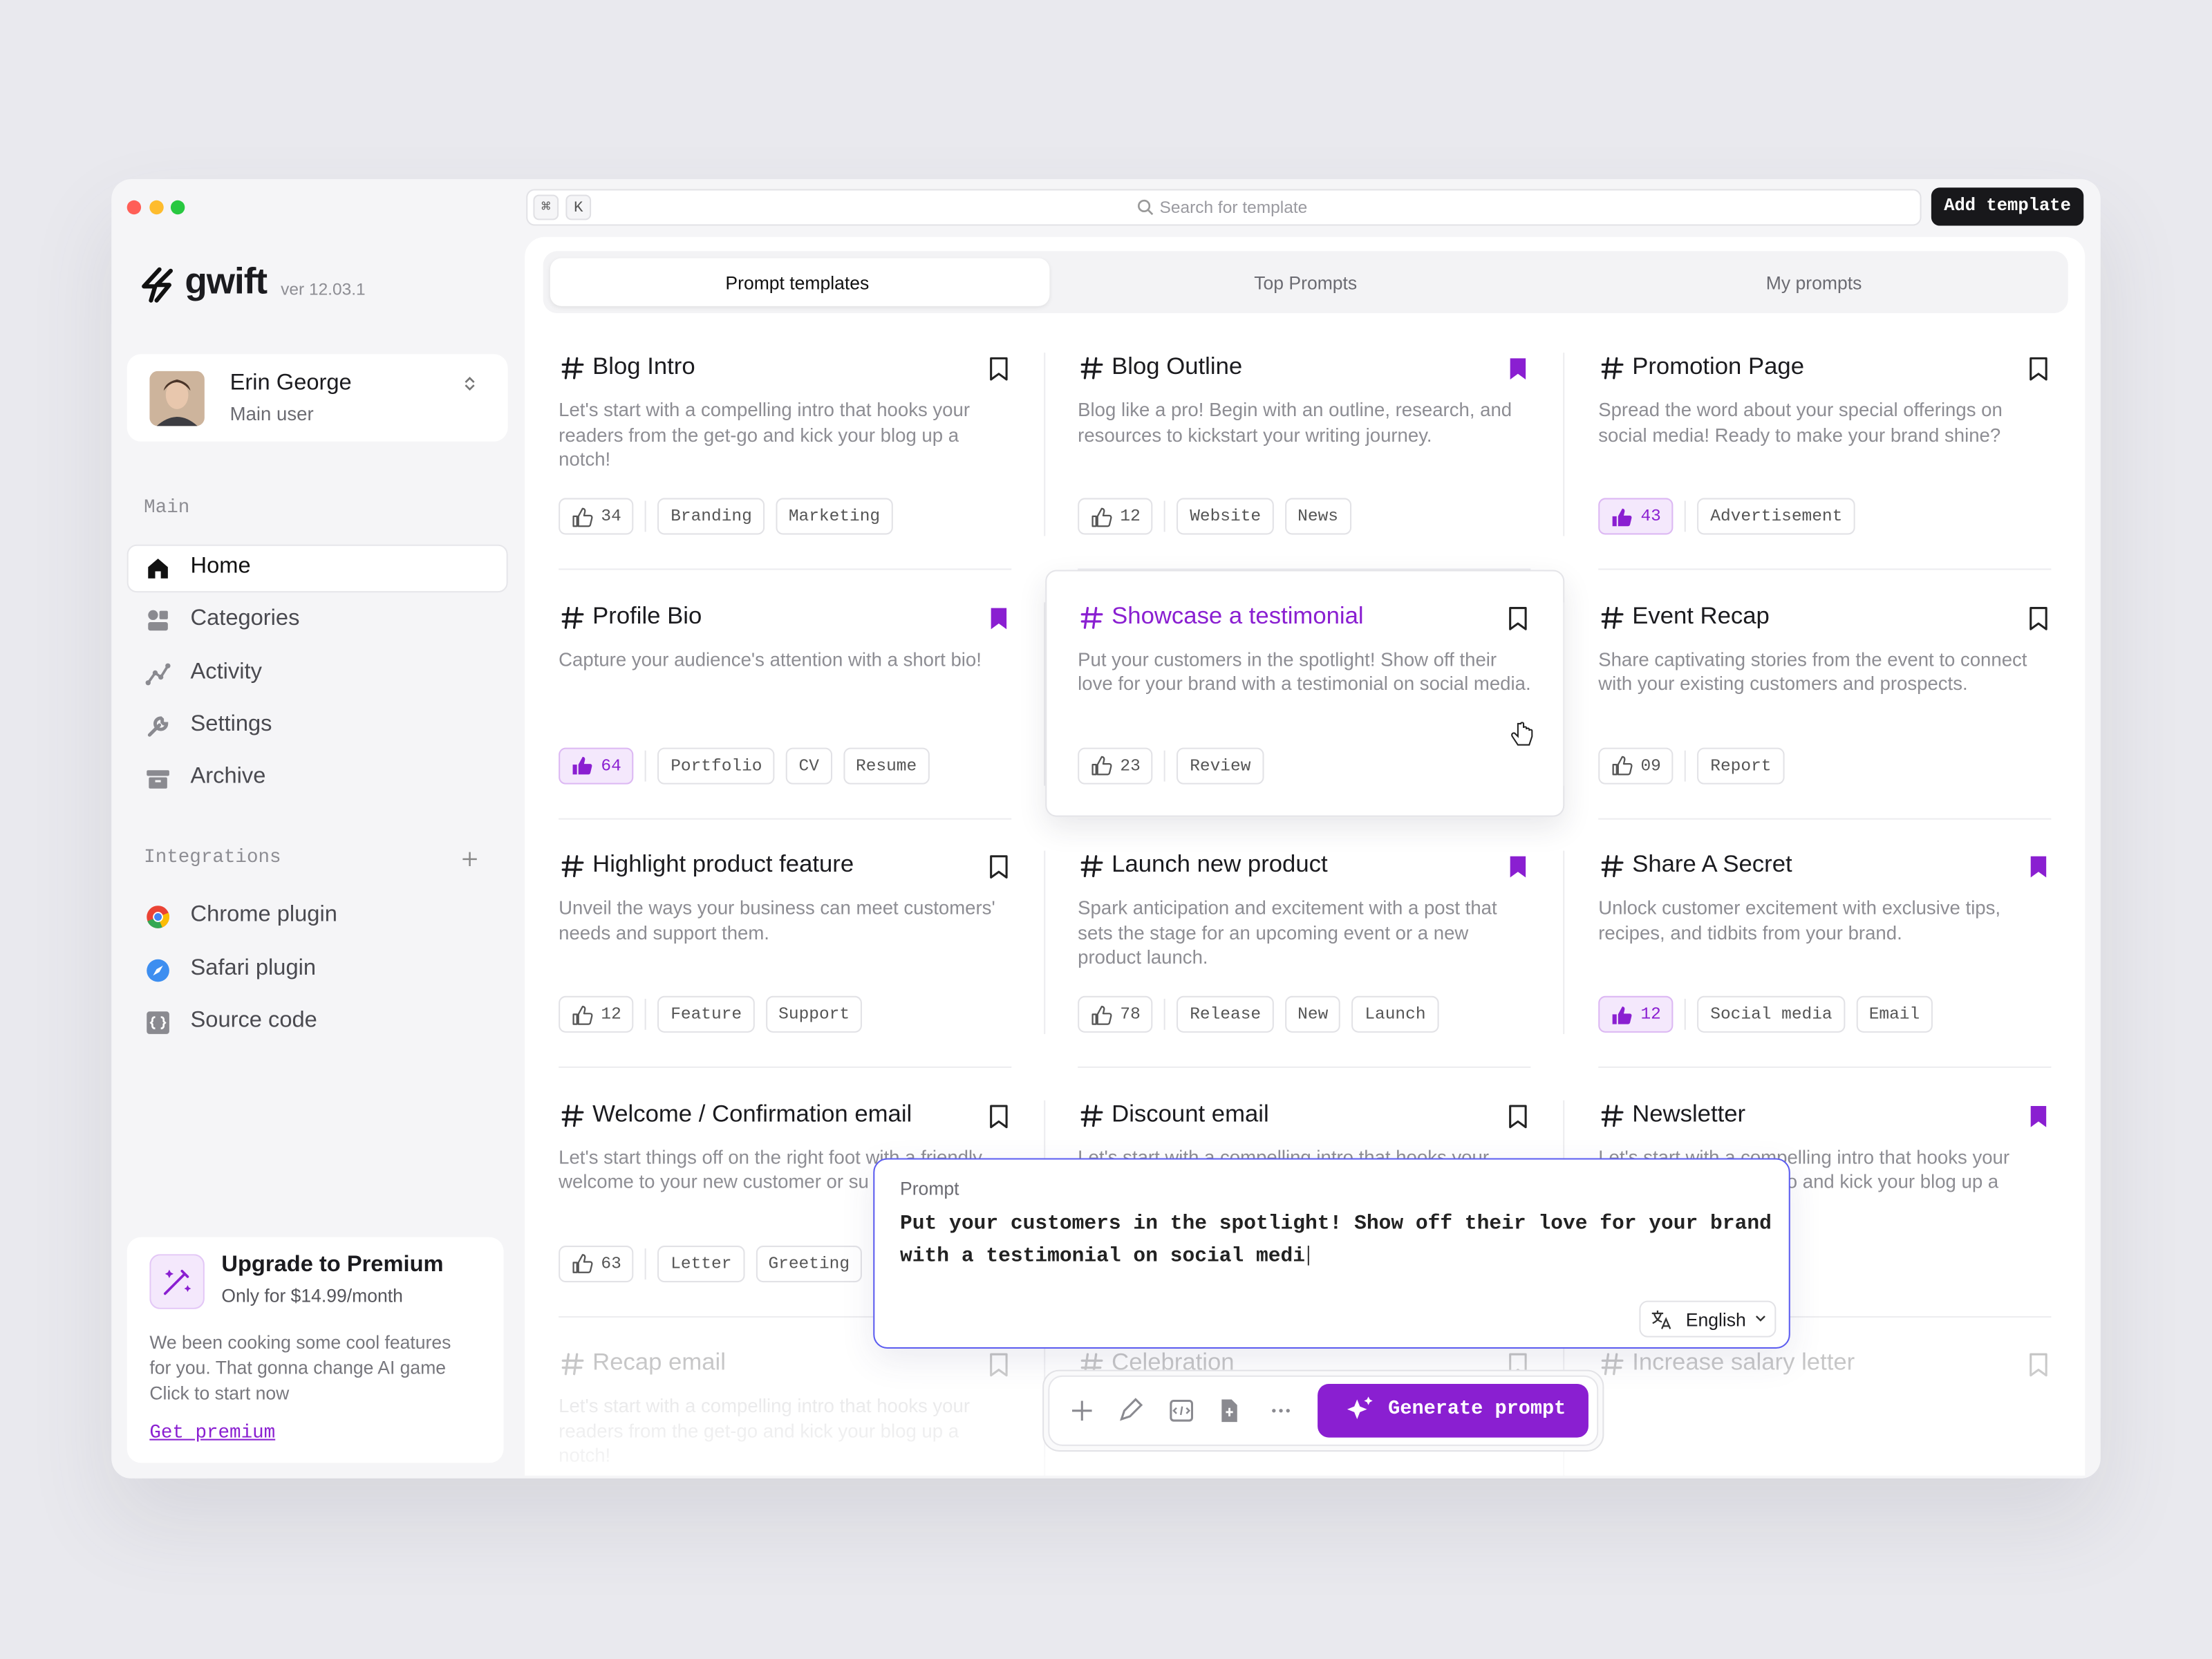  Describe the element at coordinates (221, 566) in the screenshot. I see `nav-item: Home` at that location.